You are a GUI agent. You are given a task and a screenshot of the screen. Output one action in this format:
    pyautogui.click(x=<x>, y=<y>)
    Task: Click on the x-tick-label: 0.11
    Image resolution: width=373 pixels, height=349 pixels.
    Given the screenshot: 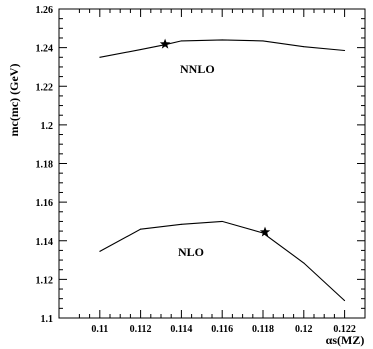 What is the action you would take?
    pyautogui.click(x=99, y=329)
    